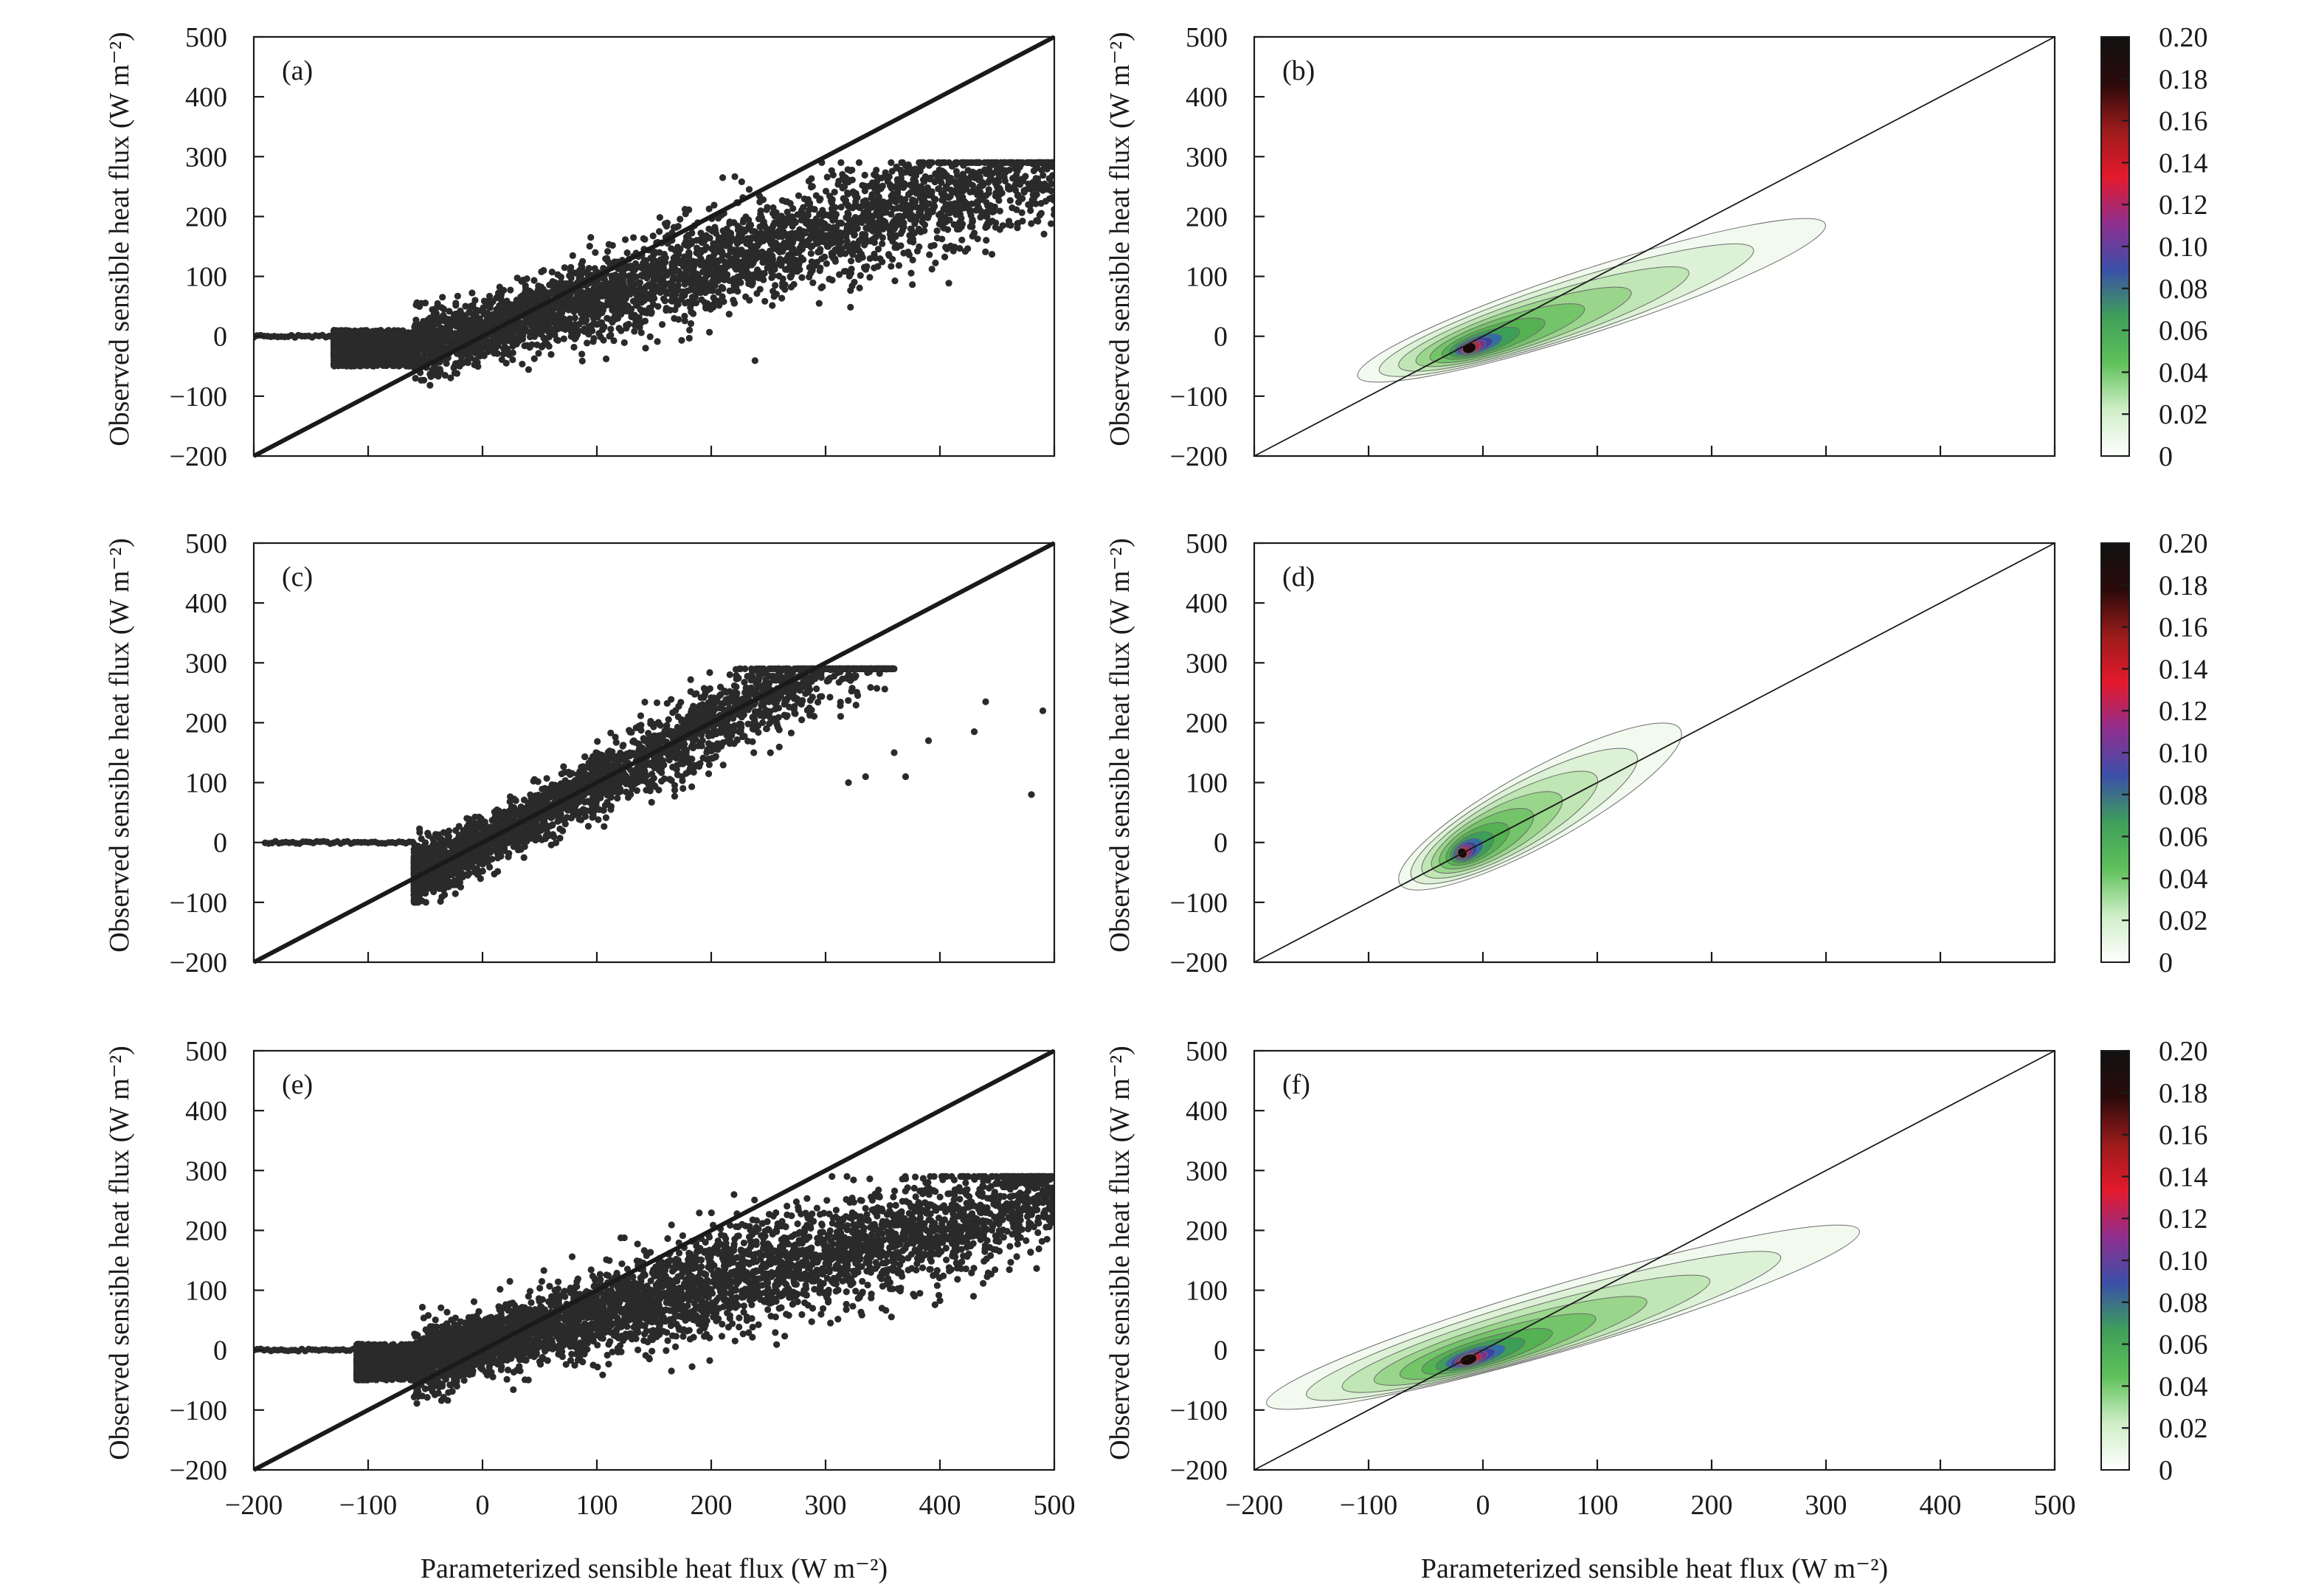 The width and height of the screenshot is (2324, 1585). I want to click on one-to-one-line, so click(654, 246).